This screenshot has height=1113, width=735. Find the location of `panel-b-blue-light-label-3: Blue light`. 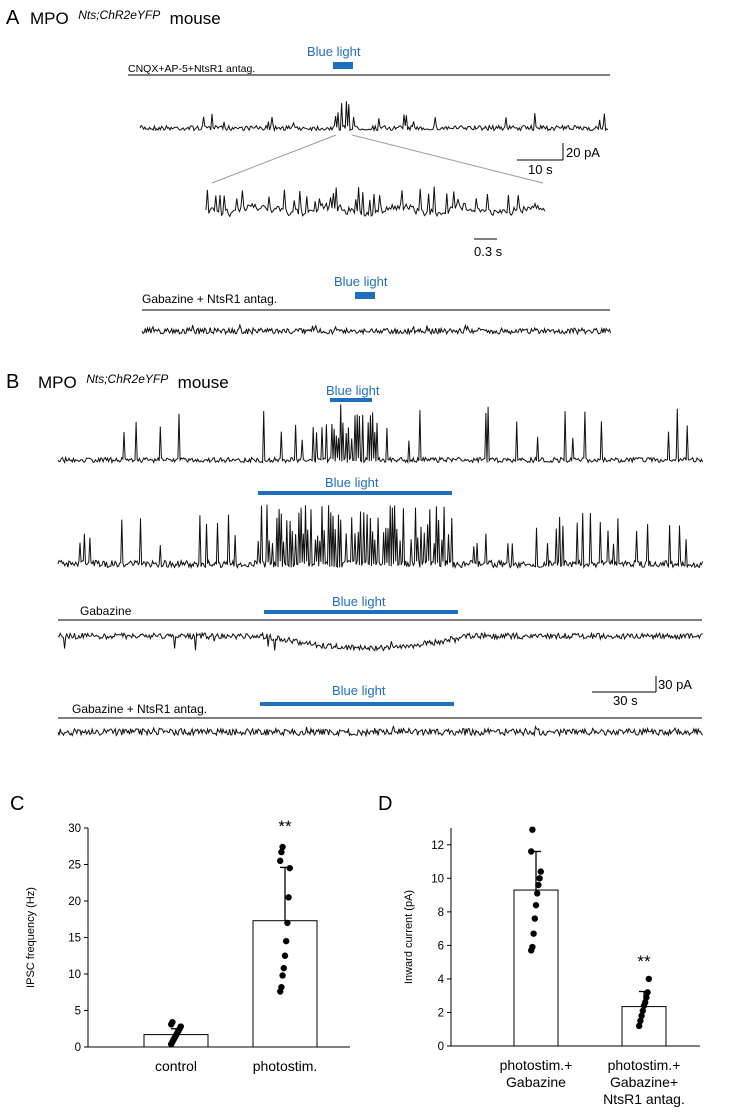

panel-b-blue-light-label-3: Blue light is located at coordinates (359, 601).